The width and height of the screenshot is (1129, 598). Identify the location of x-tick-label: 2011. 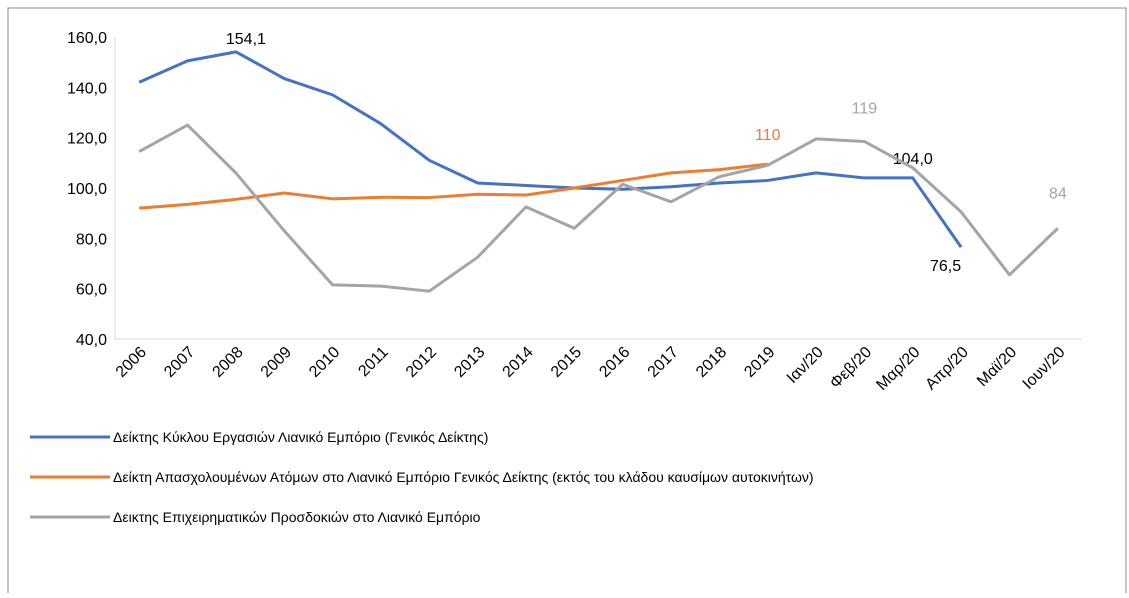
(373, 362).